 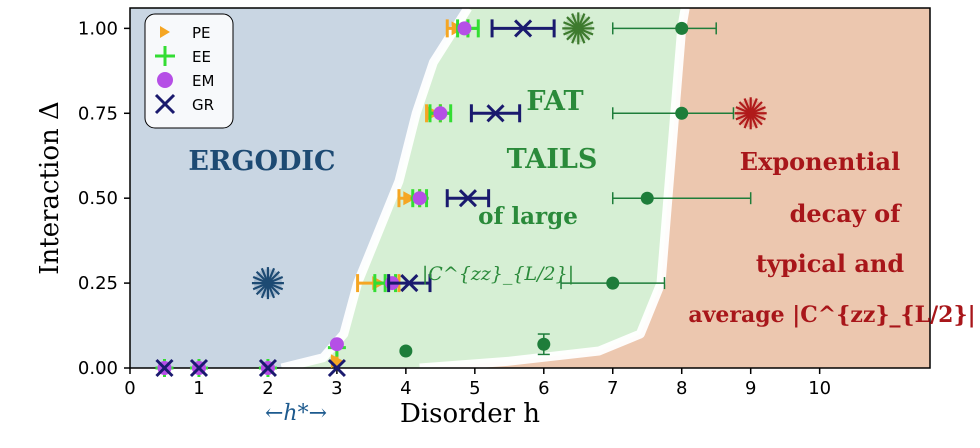 What do you see at coordinates (198, 388) in the screenshot?
I see `x-tick-label: 1` at bounding box center [198, 388].